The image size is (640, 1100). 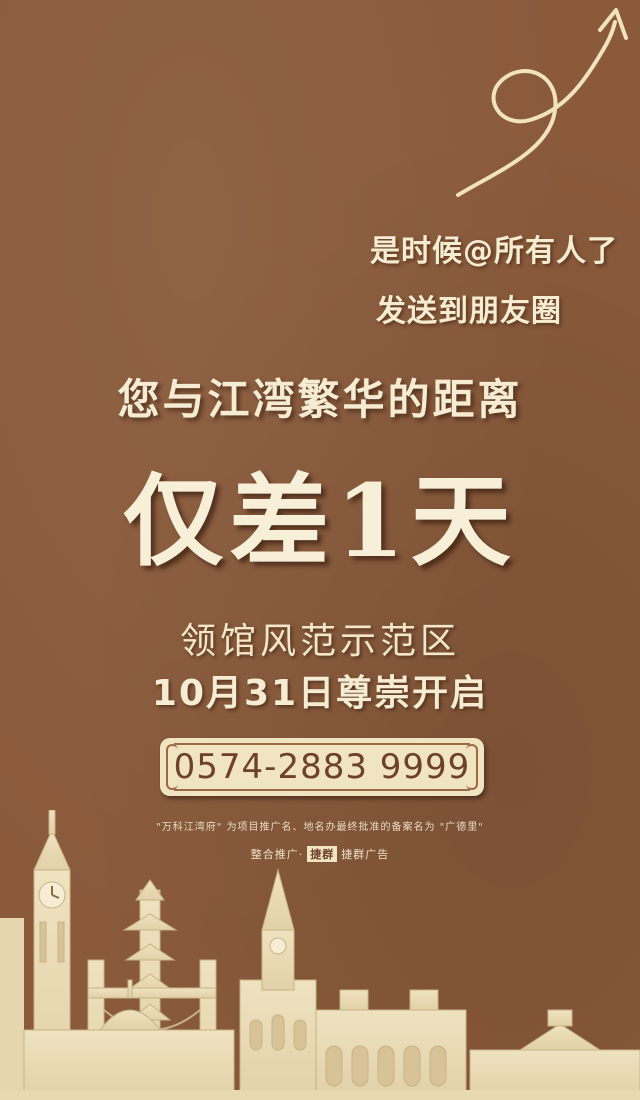 I want to click on credit-prefix: 整合推广, so click(x=274, y=854).